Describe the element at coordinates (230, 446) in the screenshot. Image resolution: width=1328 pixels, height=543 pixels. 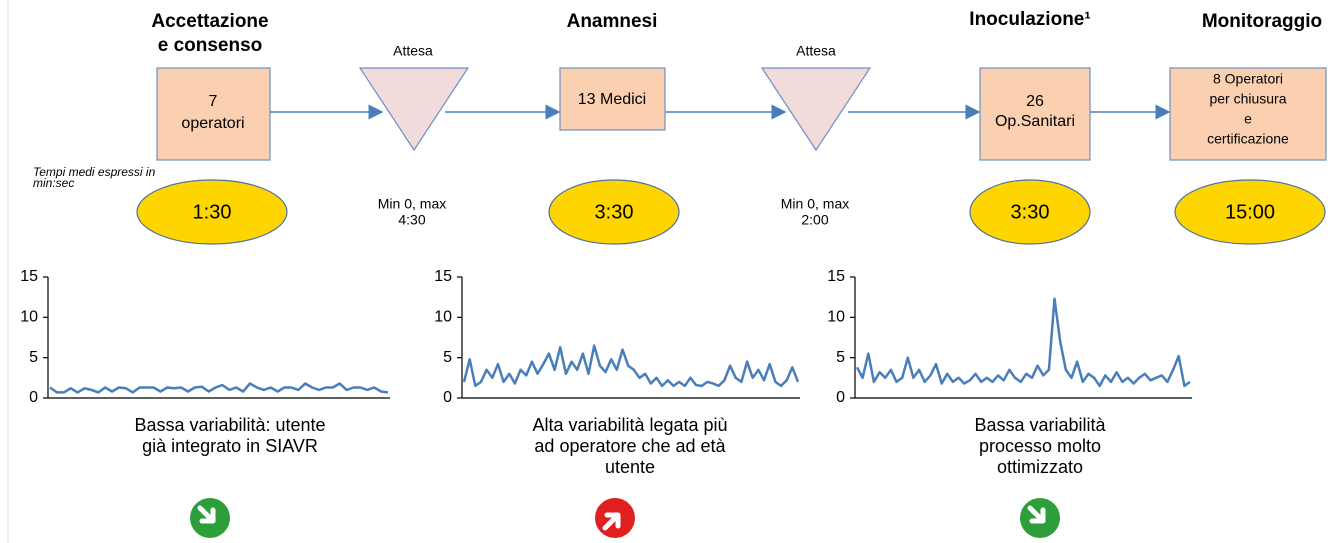
I see `caption: già integrato in SIAVR` at that location.